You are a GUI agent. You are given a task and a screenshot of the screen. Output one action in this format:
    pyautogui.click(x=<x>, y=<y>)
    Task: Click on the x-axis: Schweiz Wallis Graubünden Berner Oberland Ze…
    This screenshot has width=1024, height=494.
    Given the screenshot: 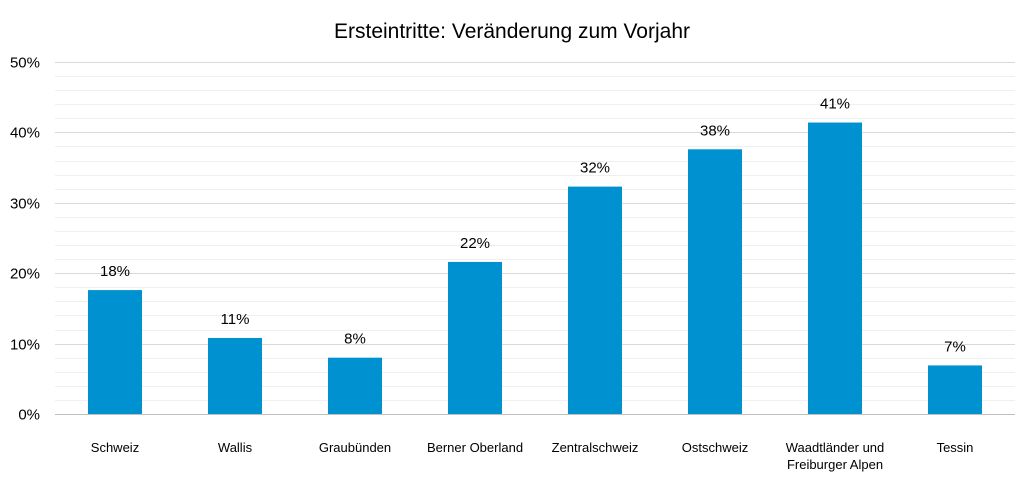 What is the action you would take?
    pyautogui.click(x=532, y=456)
    